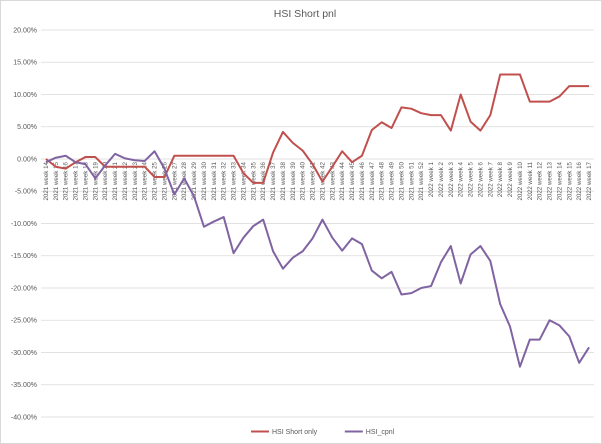 This screenshot has width=602, height=444. What do you see at coordinates (471, 179) in the screenshot?
I see `x-tick-label: 2022 week 5` at bounding box center [471, 179].